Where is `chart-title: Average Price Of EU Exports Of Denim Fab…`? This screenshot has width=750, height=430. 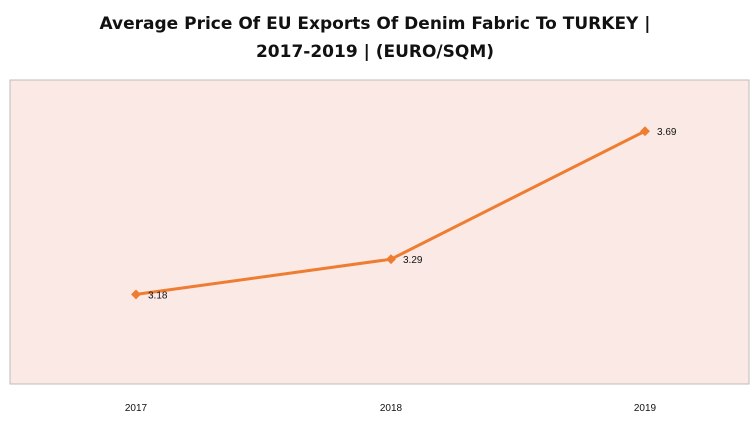
chart-title: Average Price Of EU Exports Of Denim Fab… is located at coordinates (375, 38).